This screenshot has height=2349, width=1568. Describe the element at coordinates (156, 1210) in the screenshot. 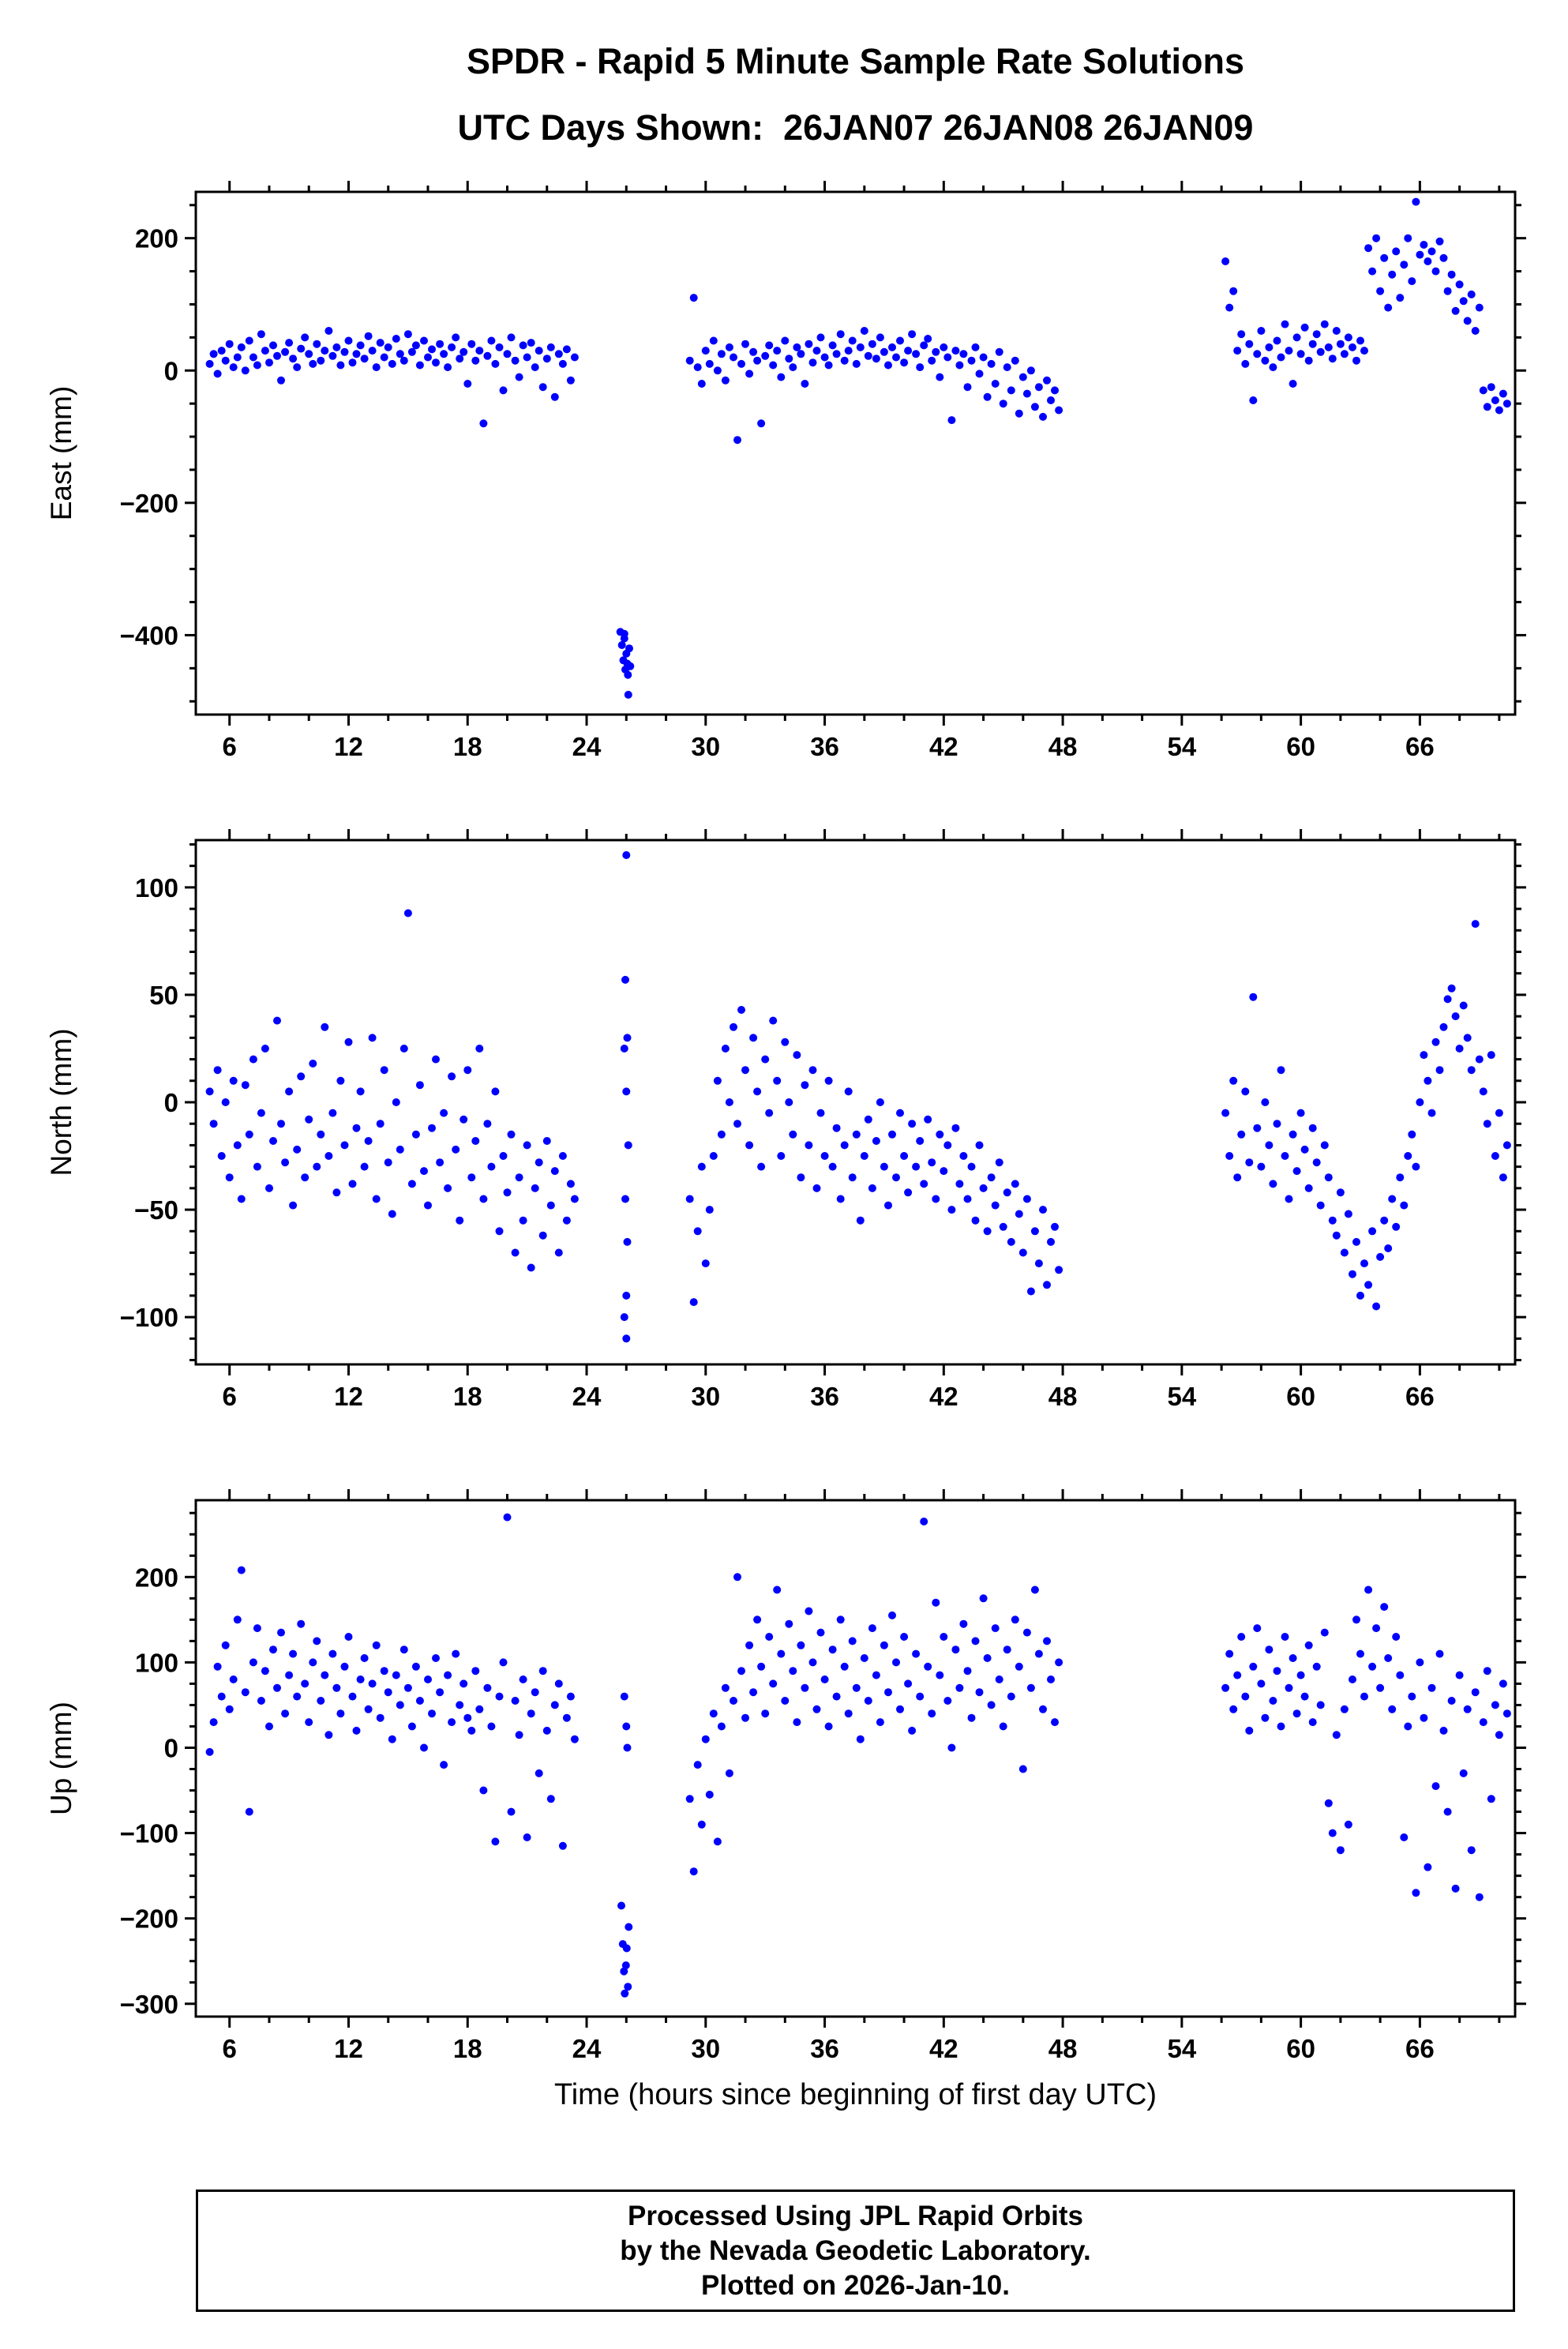

I see `svg-text: −50` at that location.